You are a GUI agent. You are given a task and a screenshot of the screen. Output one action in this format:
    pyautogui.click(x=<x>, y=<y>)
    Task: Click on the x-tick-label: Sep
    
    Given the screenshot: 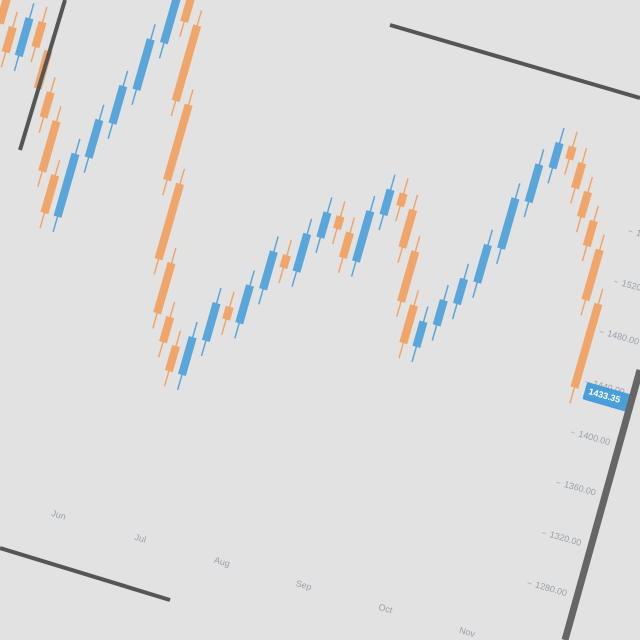 What is the action you would take?
    pyautogui.click(x=304, y=585)
    